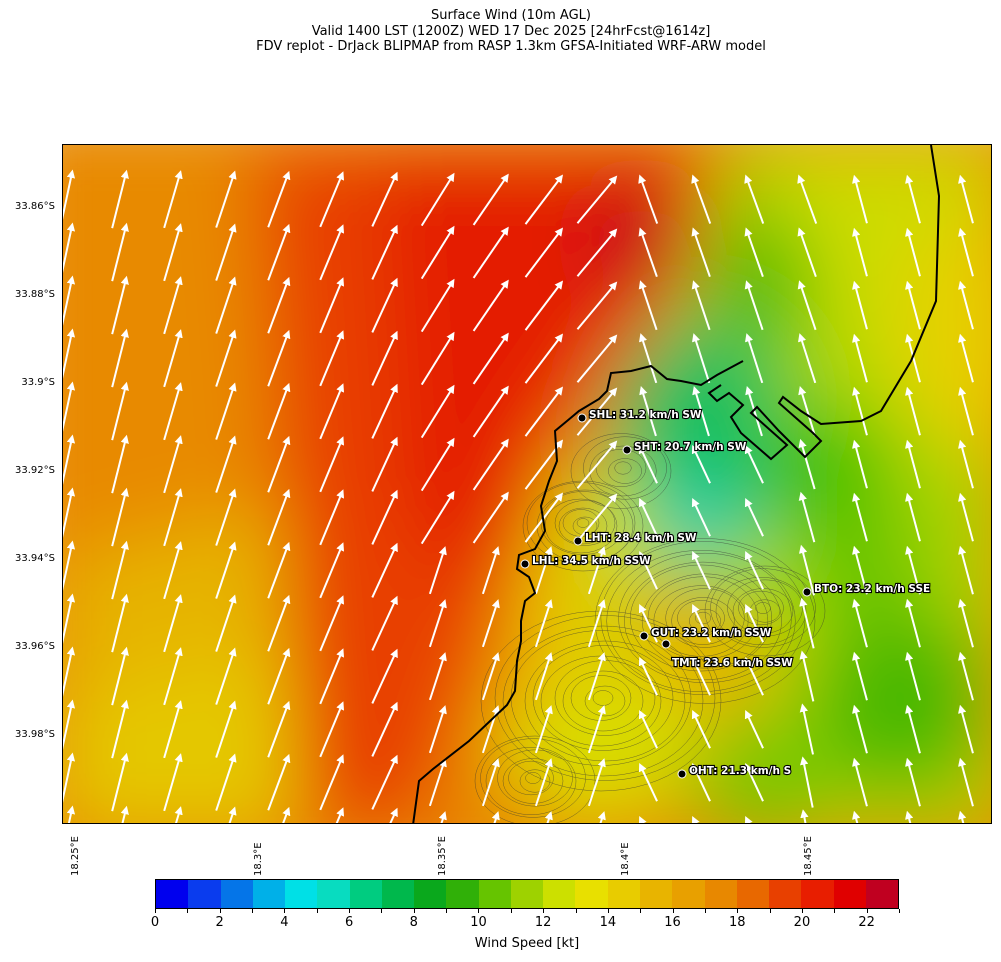 The height and width of the screenshot is (962, 1001). Describe the element at coordinates (35, 470) in the screenshot. I see `latitude-label: 33.92°S` at that location.